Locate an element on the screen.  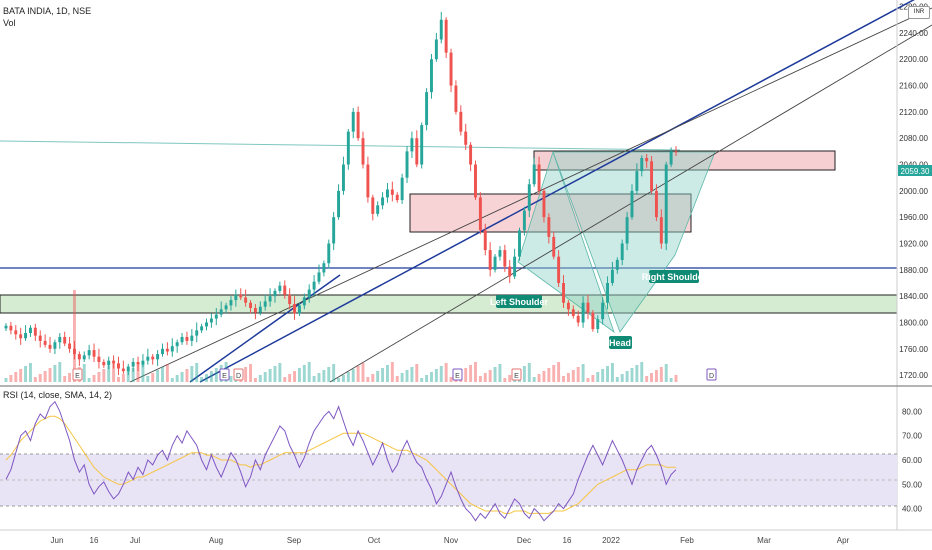
rsi-band is located at coordinates (448, 480).